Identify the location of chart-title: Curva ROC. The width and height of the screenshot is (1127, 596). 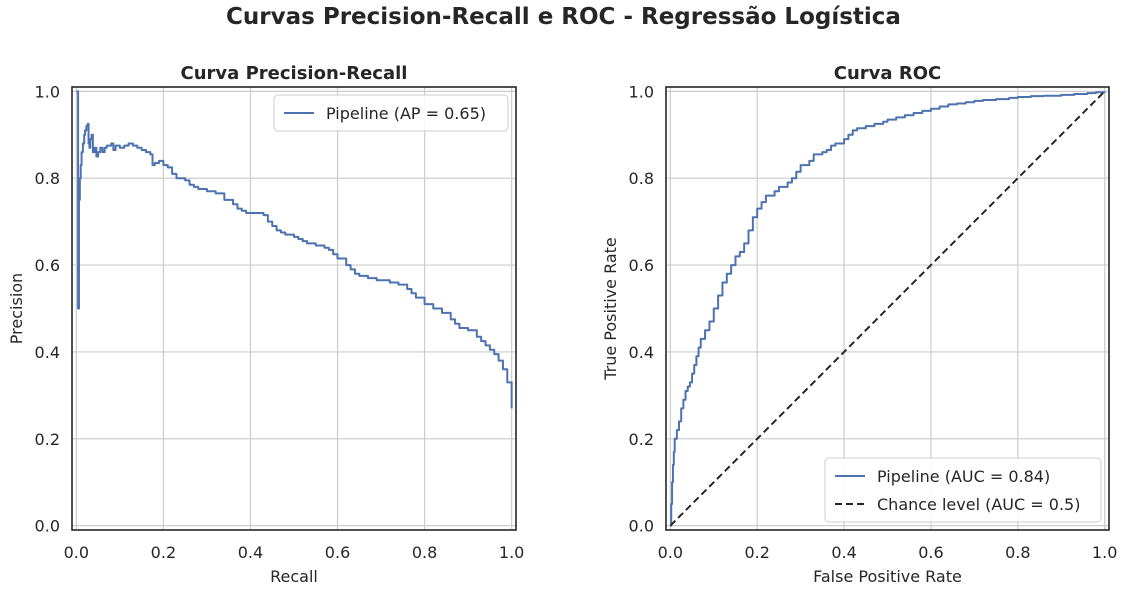
(887, 73).